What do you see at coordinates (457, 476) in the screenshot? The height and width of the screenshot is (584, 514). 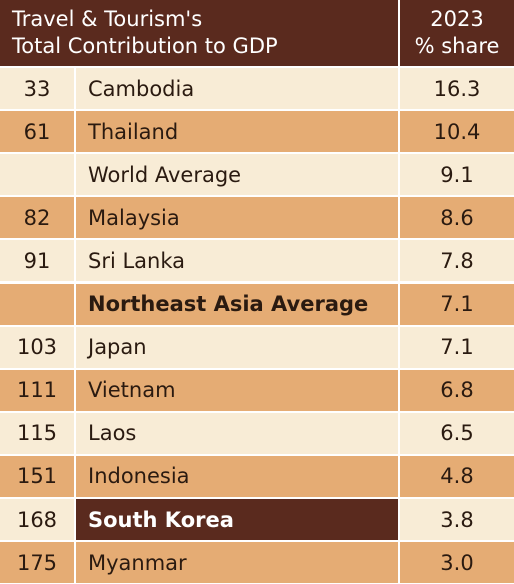 I see `share-cell: 4.8` at bounding box center [457, 476].